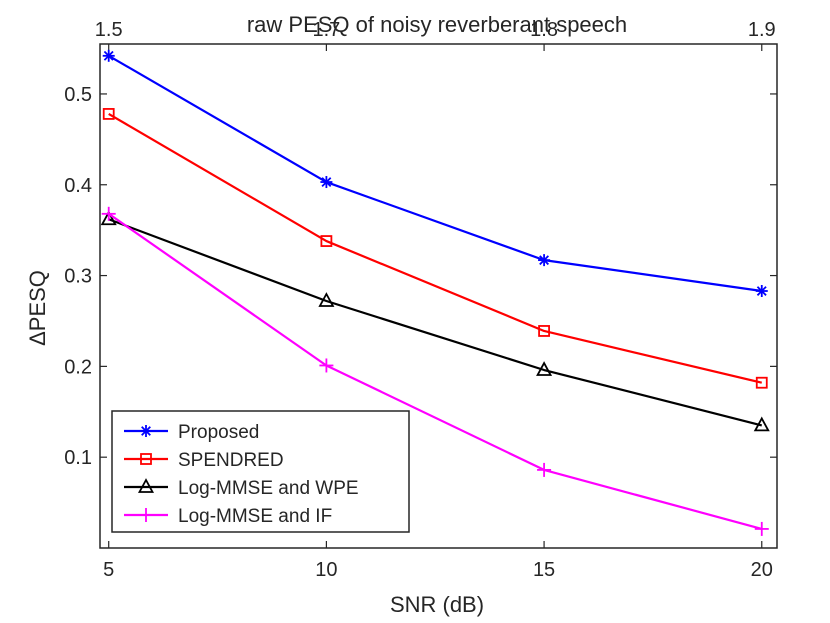  I want to click on top-tick-label: 1.9, so click(762, 30).